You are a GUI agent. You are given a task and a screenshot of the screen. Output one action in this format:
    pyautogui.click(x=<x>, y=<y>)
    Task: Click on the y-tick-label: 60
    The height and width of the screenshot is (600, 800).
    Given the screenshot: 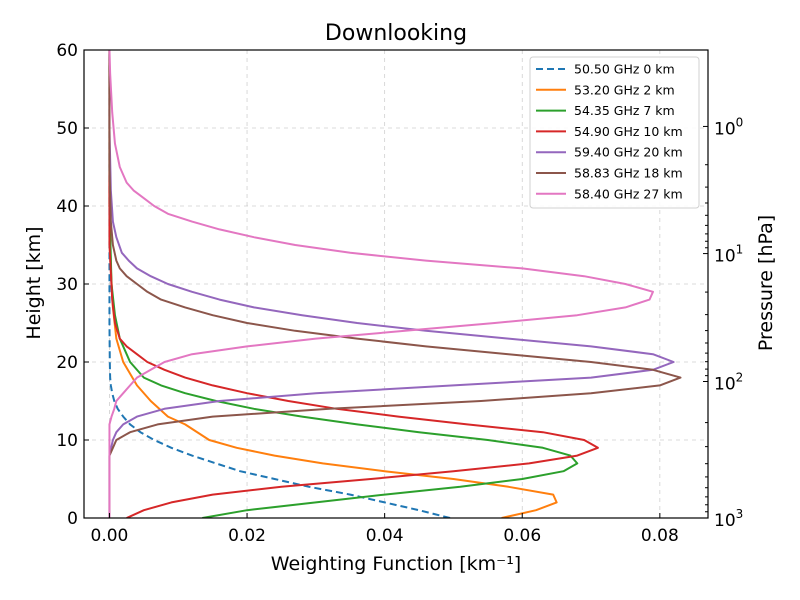 What is the action you would take?
    pyautogui.click(x=67, y=51)
    